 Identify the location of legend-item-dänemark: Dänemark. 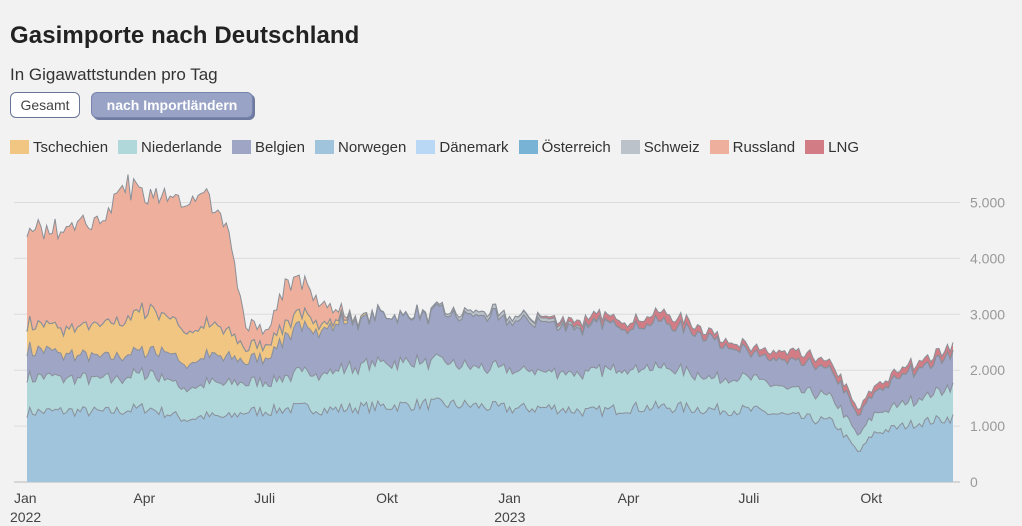
(462, 147).